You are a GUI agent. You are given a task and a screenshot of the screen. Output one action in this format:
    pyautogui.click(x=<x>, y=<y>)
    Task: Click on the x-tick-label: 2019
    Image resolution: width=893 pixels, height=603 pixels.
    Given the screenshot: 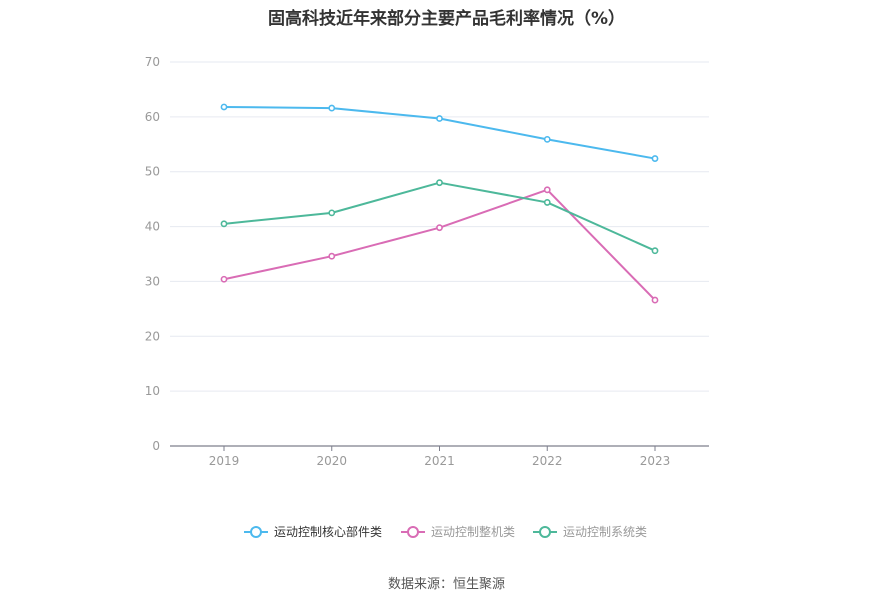 What is the action you would take?
    pyautogui.click(x=224, y=461)
    